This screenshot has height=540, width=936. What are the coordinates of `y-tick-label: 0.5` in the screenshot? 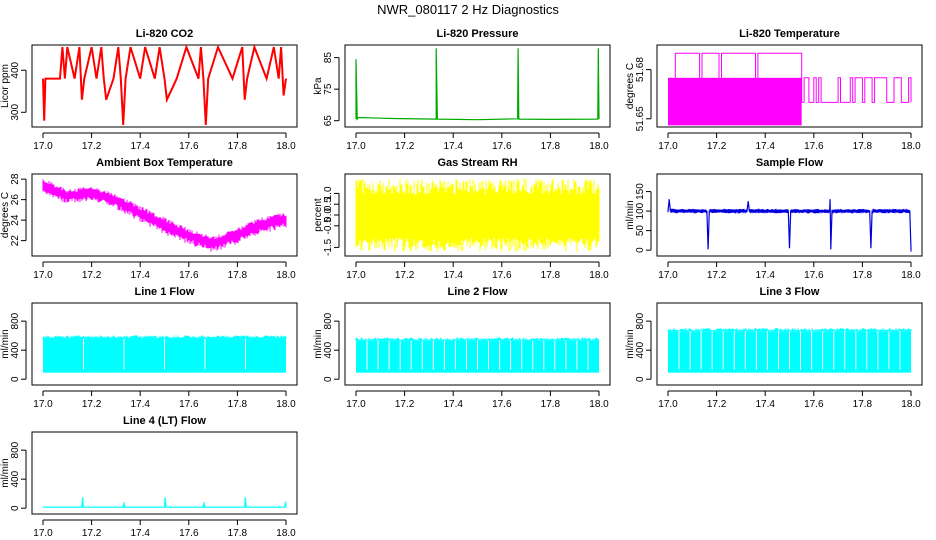 It's located at (328, 204).